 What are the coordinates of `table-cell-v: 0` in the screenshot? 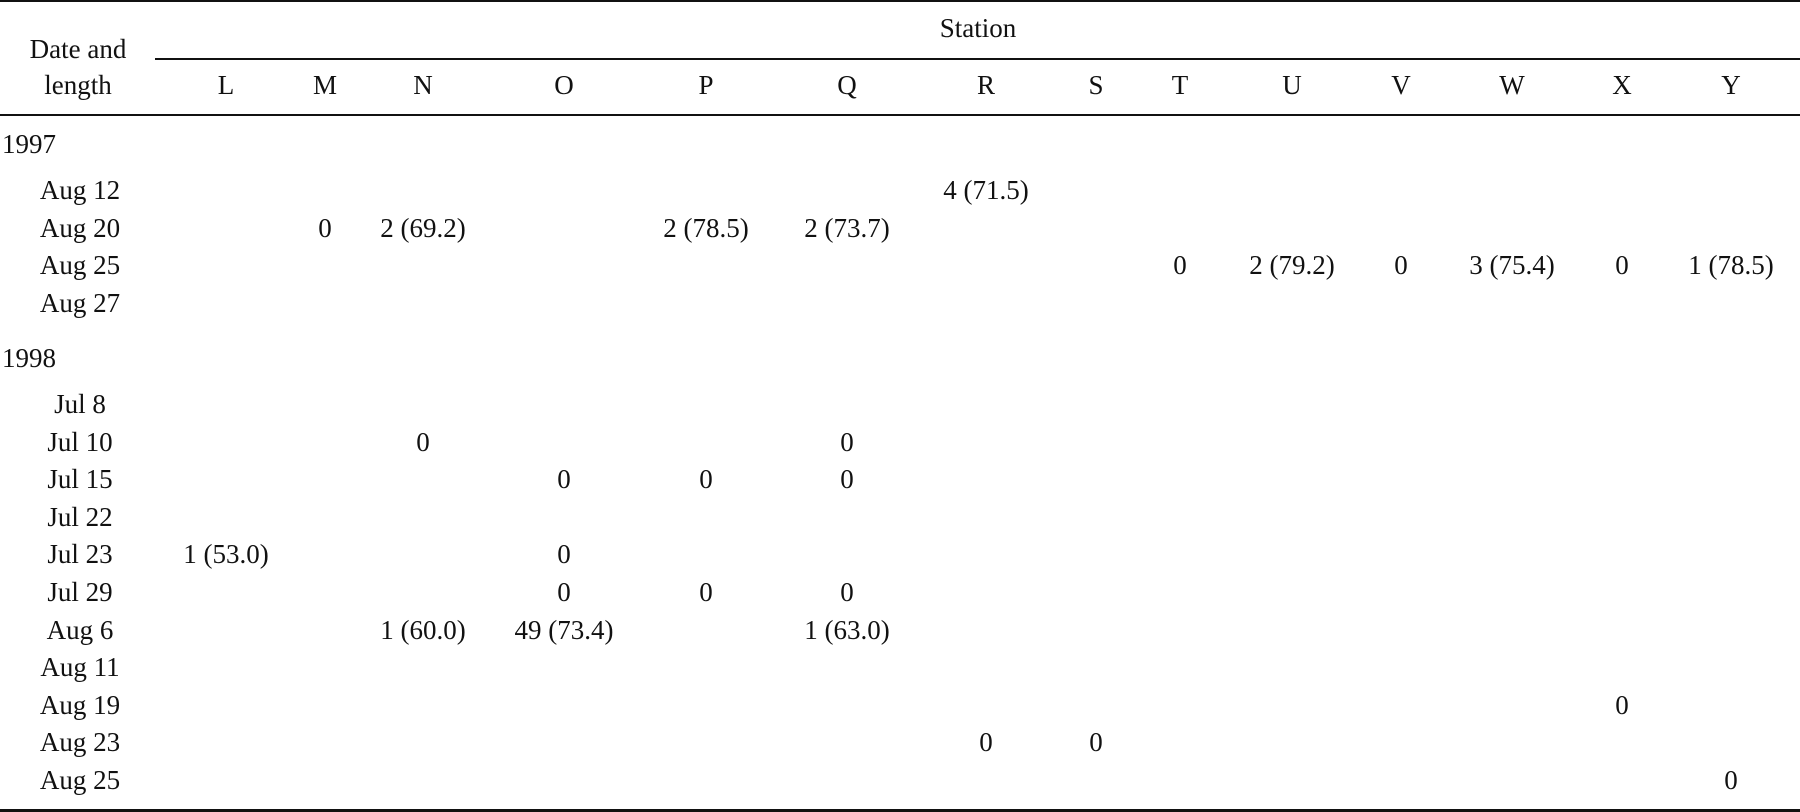 It's located at (1401, 265).